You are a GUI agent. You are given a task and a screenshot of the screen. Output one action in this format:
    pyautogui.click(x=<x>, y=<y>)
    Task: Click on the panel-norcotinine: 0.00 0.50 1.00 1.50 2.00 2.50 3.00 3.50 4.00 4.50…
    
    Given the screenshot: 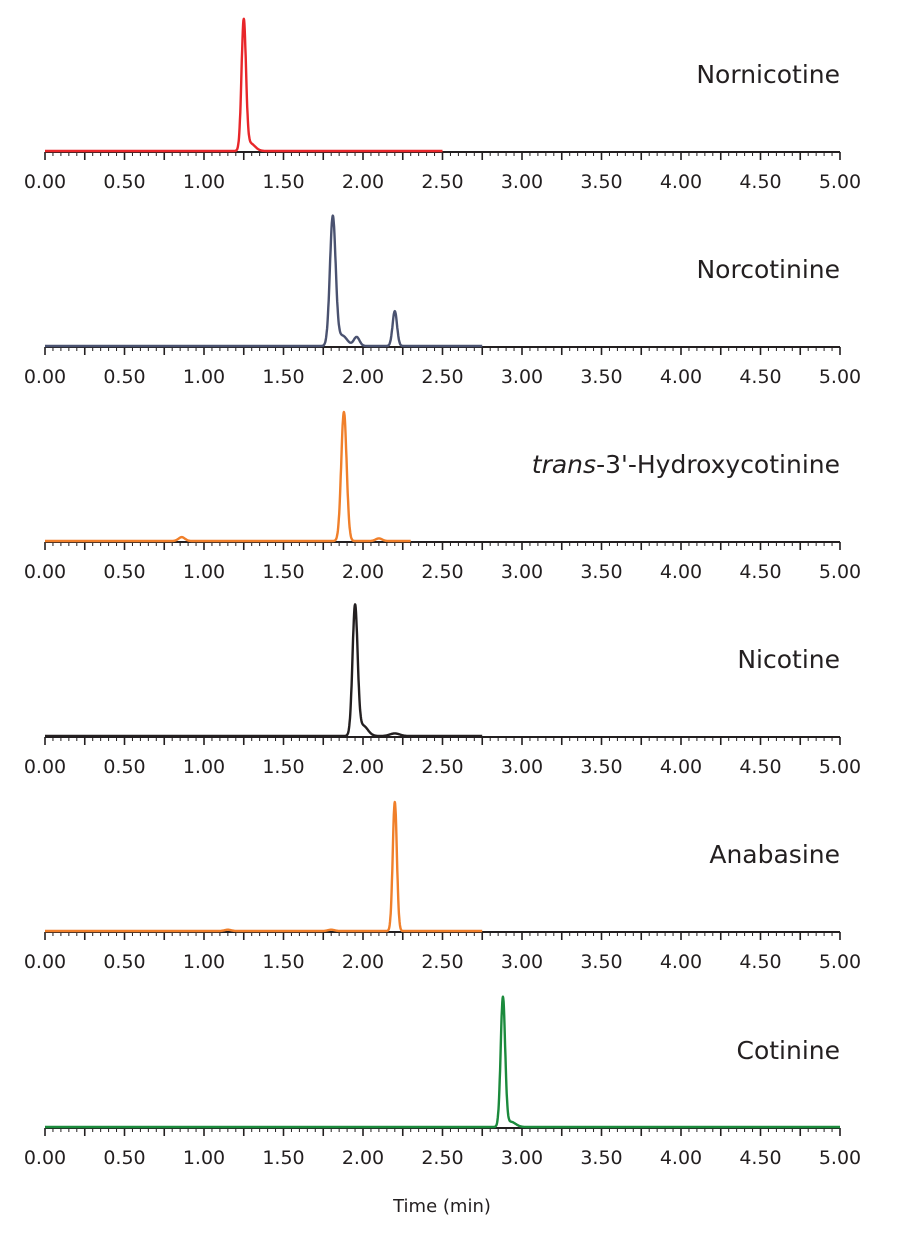 What is the action you would take?
    pyautogui.click(x=442, y=301)
    